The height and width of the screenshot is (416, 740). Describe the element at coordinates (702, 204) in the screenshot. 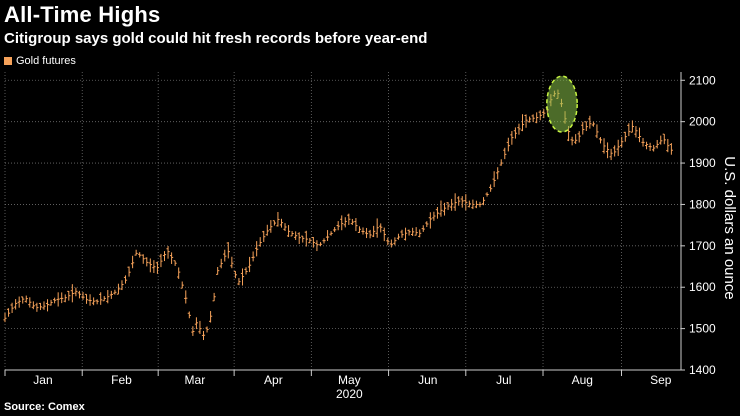

I see `y-tick-label: 1800` at that location.